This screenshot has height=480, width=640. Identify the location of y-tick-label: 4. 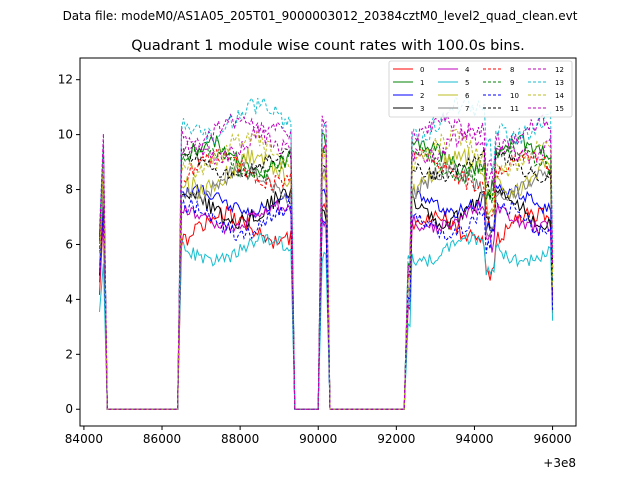
(69, 299).